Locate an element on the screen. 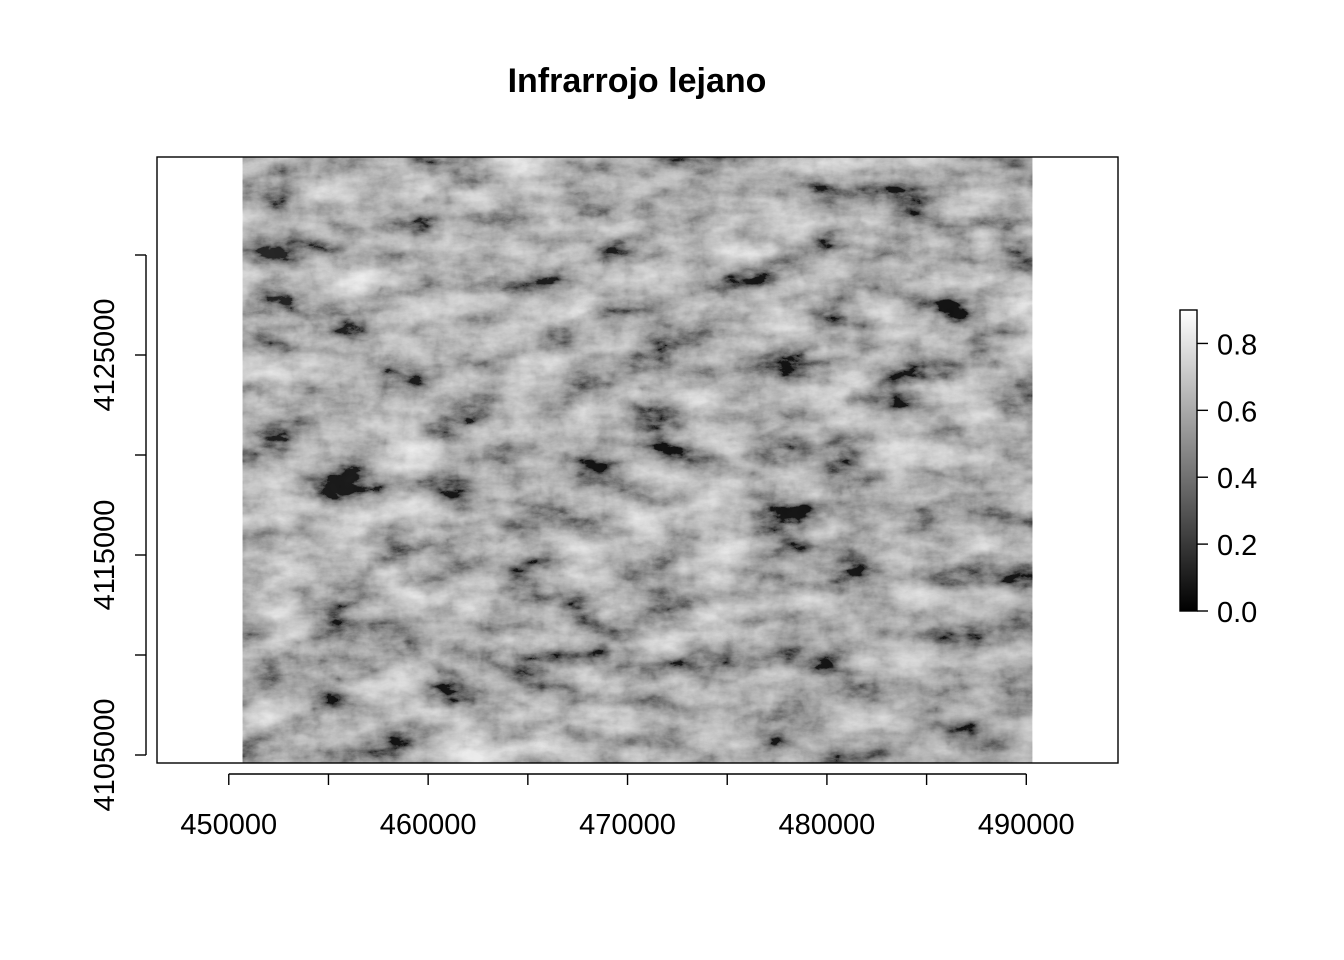 This screenshot has height=960, width=1344. colorbar-strip is located at coordinates (1188, 460).